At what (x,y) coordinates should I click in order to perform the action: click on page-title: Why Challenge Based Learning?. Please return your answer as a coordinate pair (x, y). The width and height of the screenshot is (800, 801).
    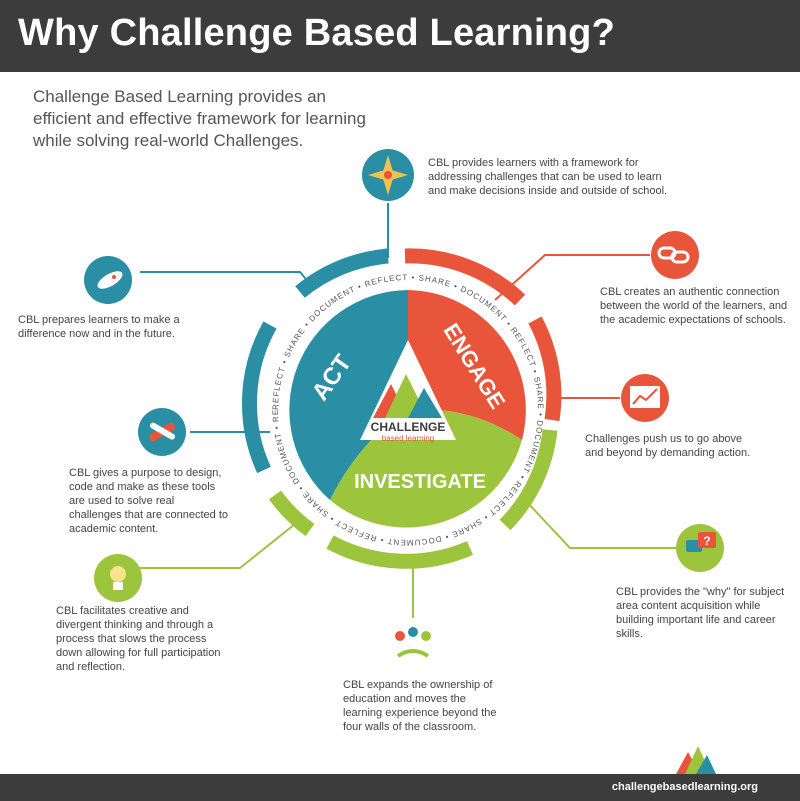
    Looking at the image, I should click on (317, 33).